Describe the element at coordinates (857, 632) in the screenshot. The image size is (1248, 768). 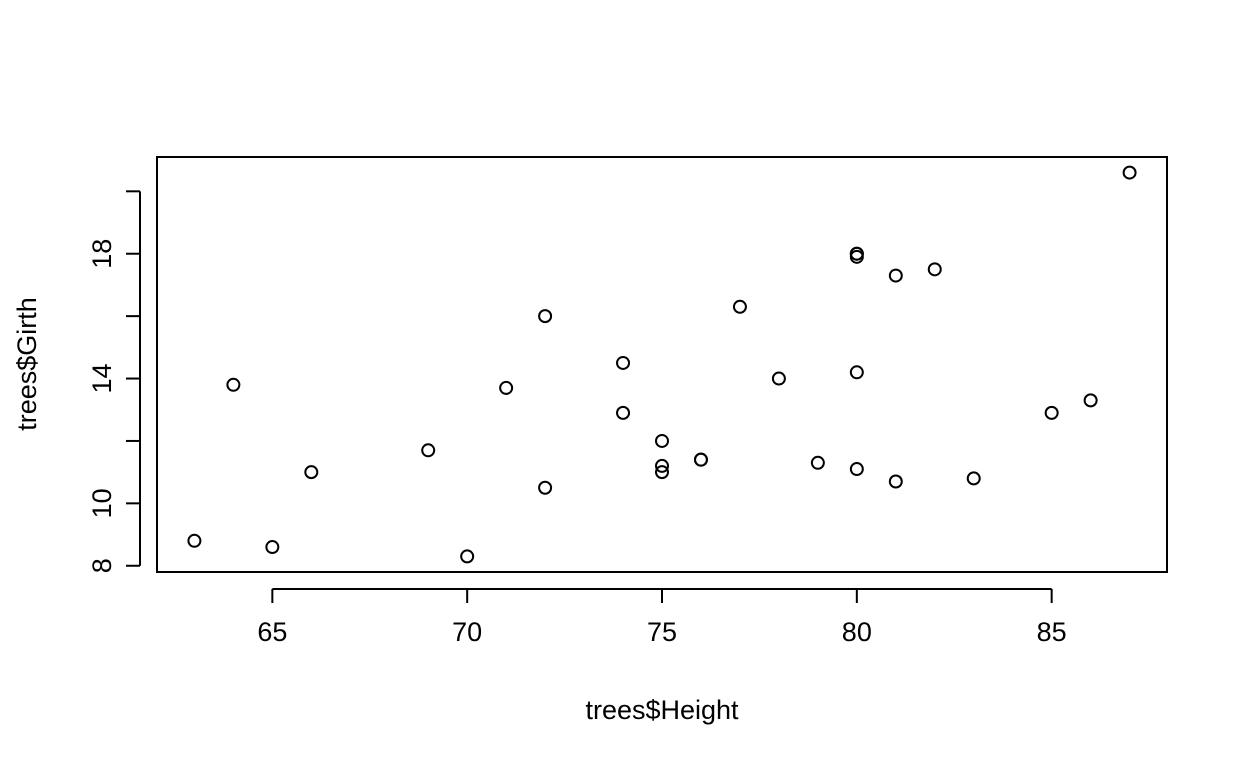
I see `x-tick-label: 80` at that location.